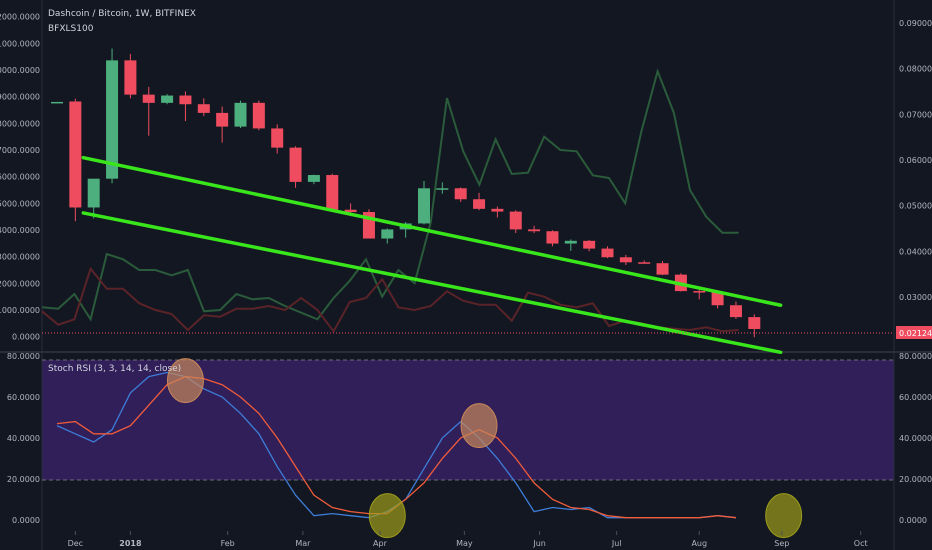  What do you see at coordinates (20, 123) in the screenshot?
I see `left-axis-tick-label: 8000.0000` at bounding box center [20, 123].